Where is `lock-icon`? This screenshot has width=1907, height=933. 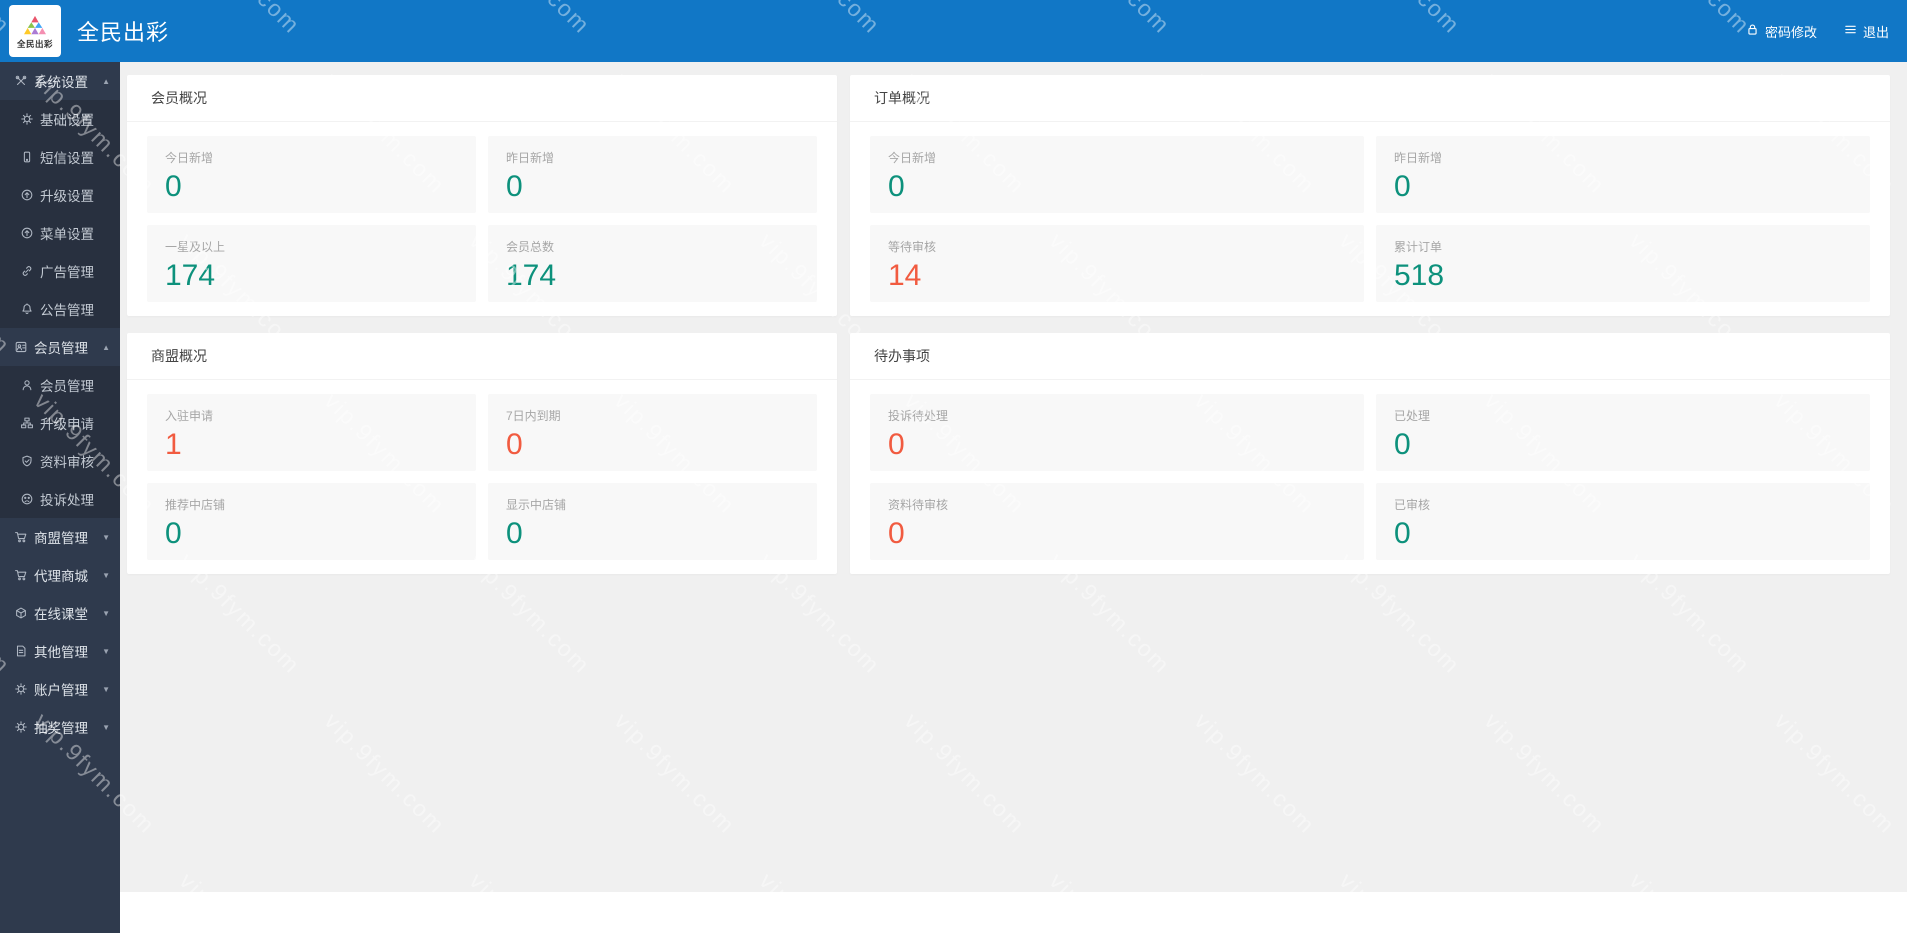
lock-icon is located at coordinates (1752, 31).